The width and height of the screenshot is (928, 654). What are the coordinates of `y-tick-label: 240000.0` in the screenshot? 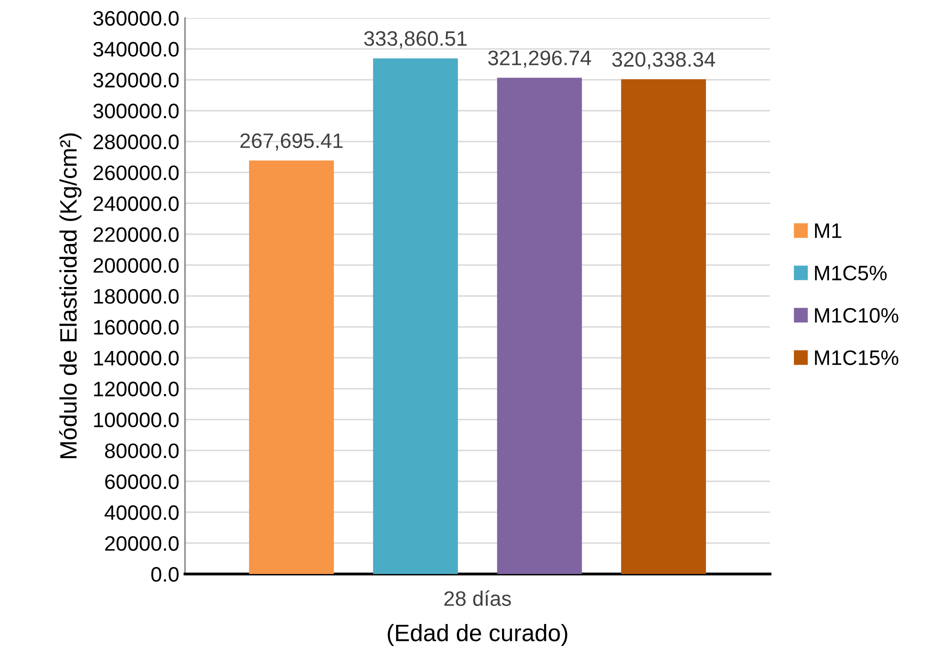 It's located at (136, 204).